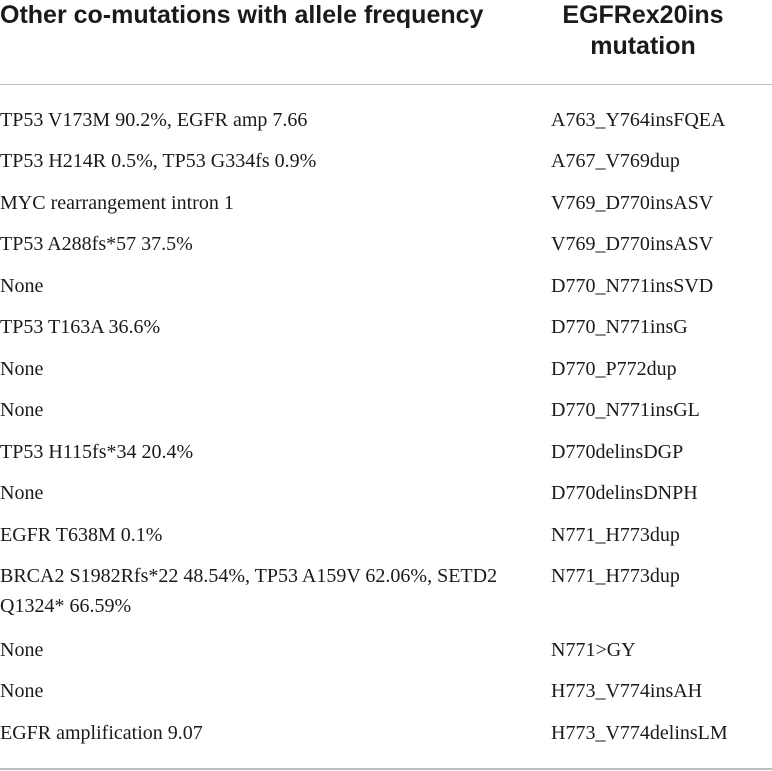 The width and height of the screenshot is (772, 771). What do you see at coordinates (386, 769) in the screenshot?
I see `table-bottom-rule` at bounding box center [386, 769].